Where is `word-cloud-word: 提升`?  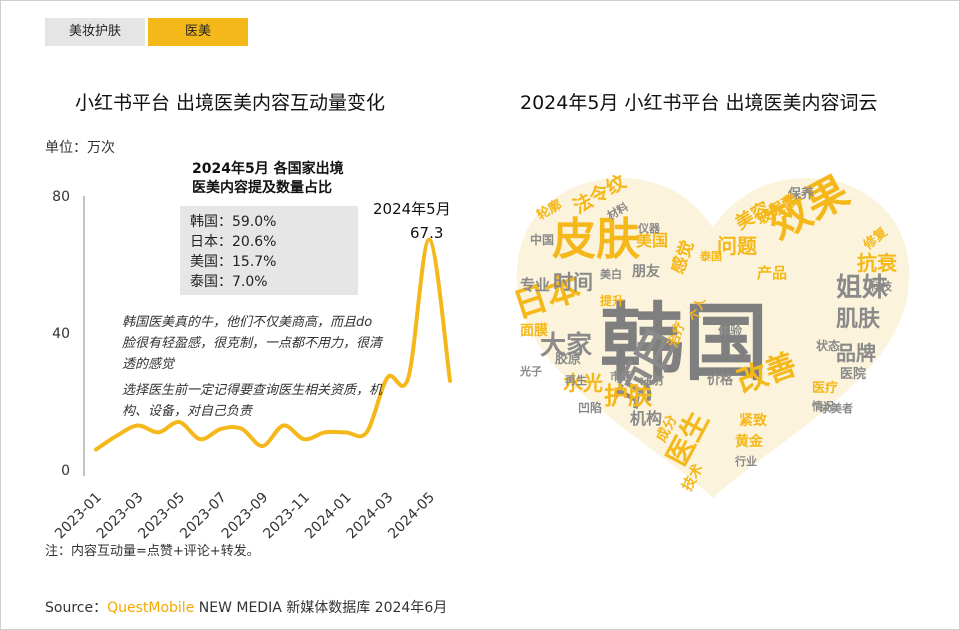
word-cloud-word: 提升 is located at coordinates (612, 300).